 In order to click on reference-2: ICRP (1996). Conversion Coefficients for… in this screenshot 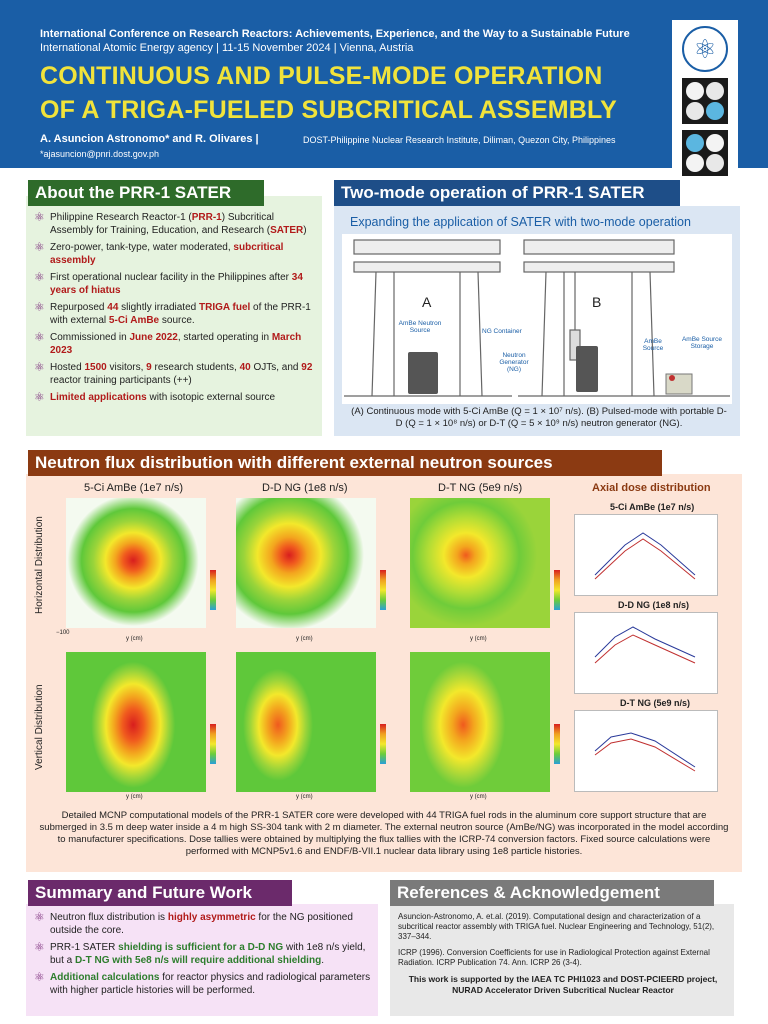, I will do `click(554, 957)`.